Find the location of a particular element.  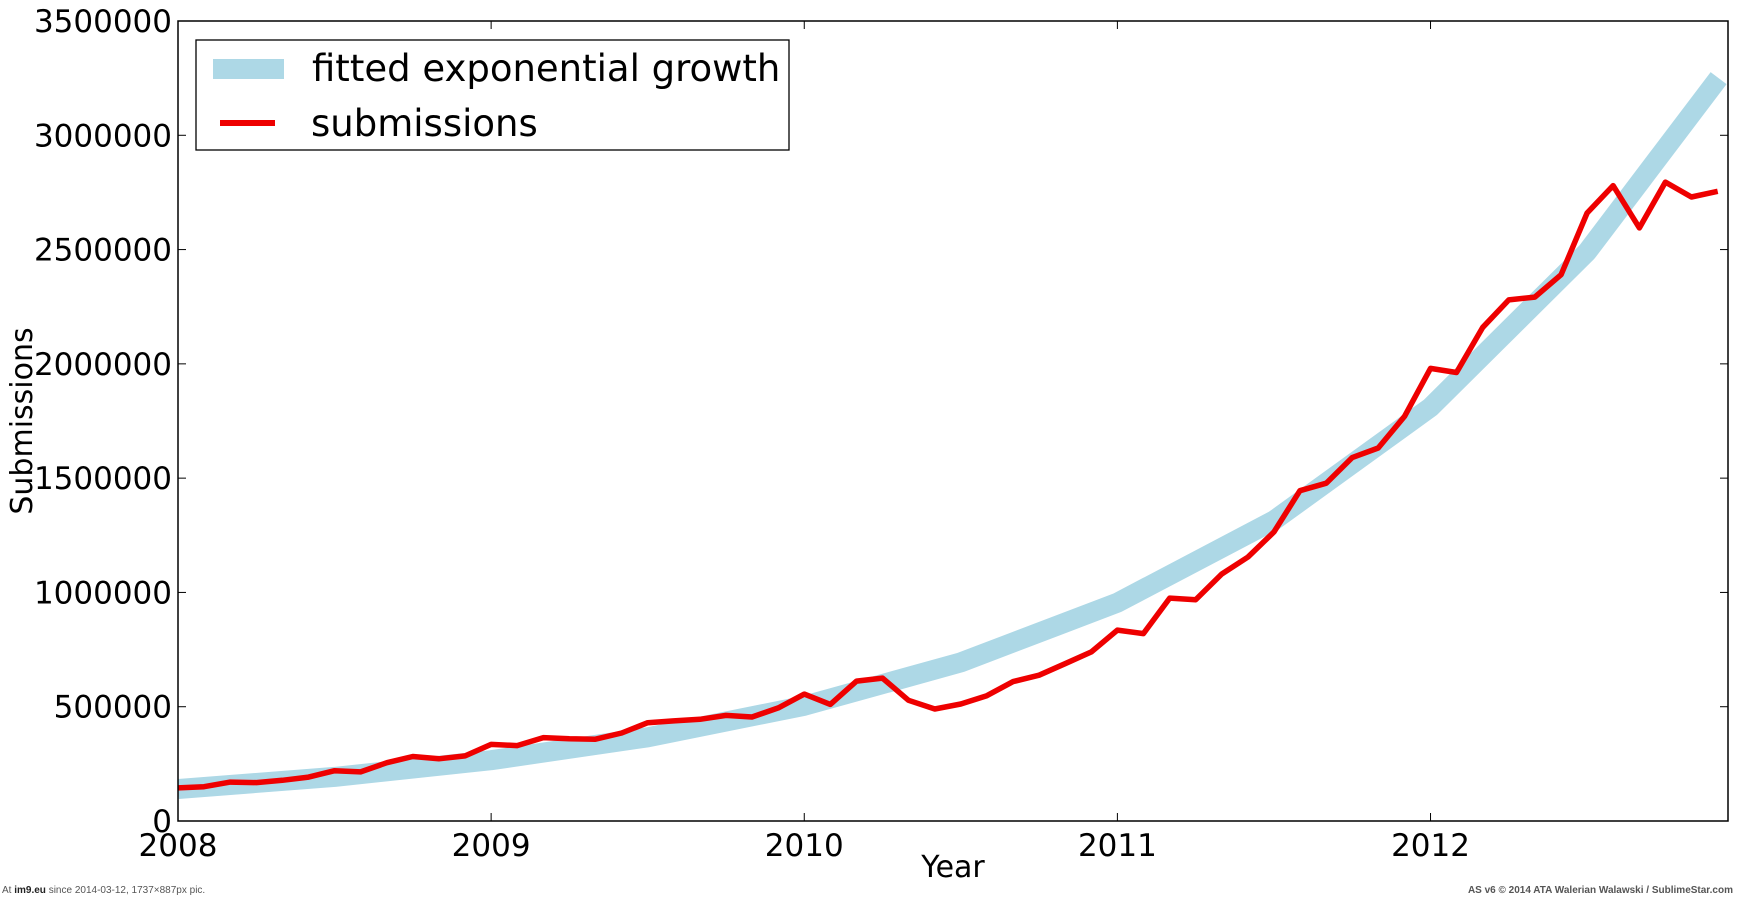

x-tick-label: 2009 is located at coordinates (491, 846).